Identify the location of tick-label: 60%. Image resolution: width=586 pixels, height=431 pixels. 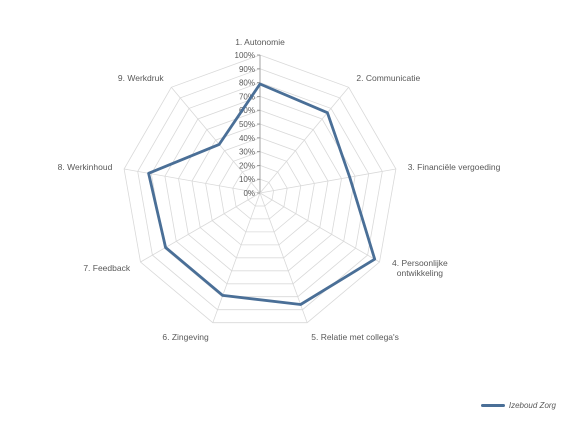
(247, 110).